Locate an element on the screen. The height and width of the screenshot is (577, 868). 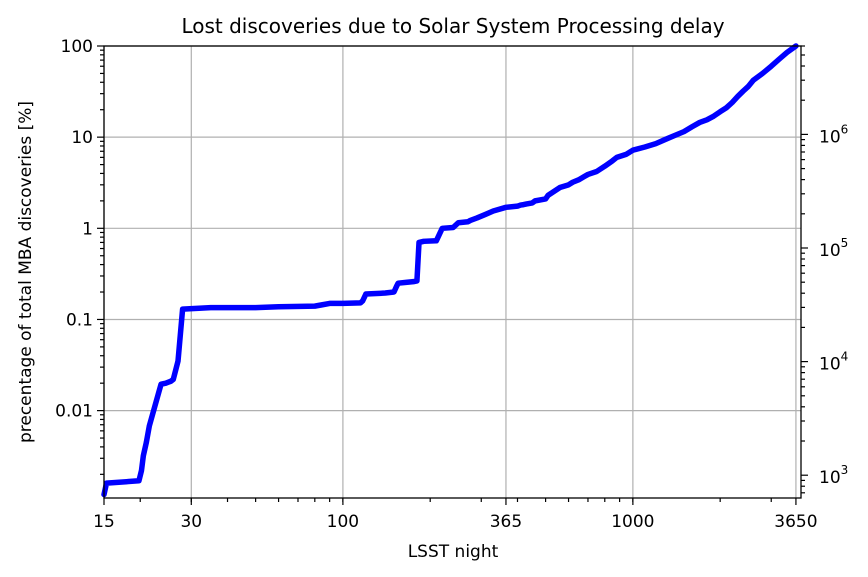
y-tick-label: 100 is located at coordinates (77, 47).